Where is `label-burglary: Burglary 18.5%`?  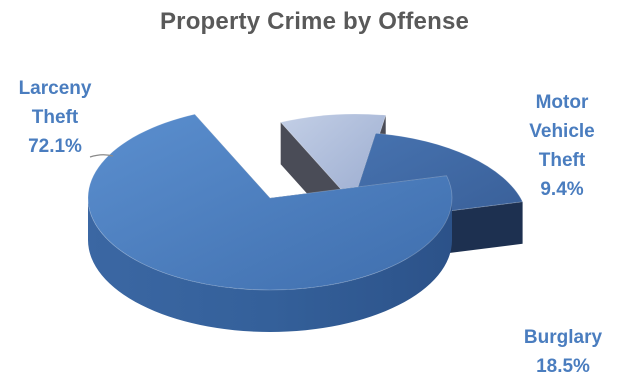
label-burglary: Burglary 18.5% is located at coordinates (563, 352).